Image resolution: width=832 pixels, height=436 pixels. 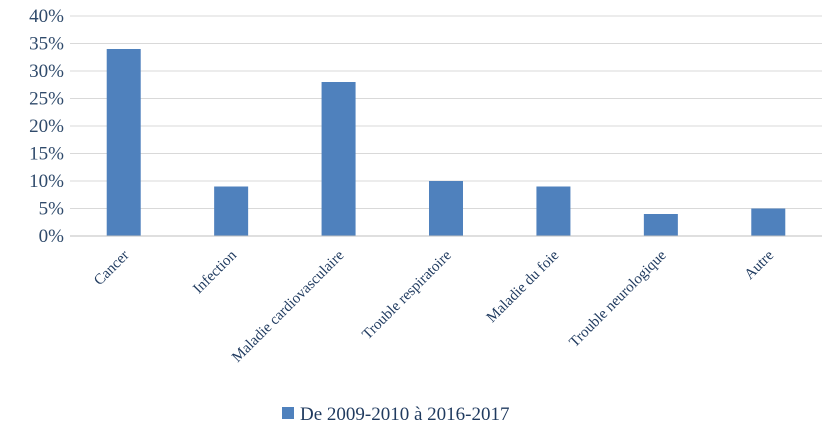 What do you see at coordinates (288, 413) in the screenshot?
I see `legend-swatch` at bounding box center [288, 413].